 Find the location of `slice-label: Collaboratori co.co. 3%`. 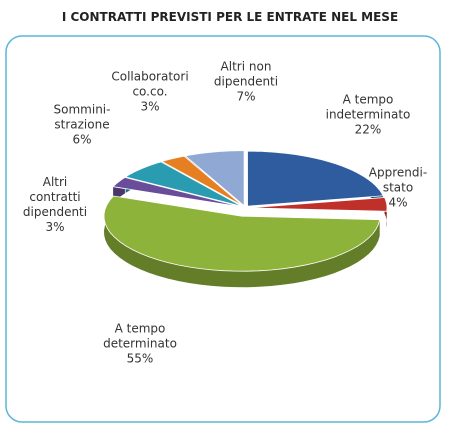

slice-label: Collaboratori co.co. 3% is located at coordinates (149, 92).